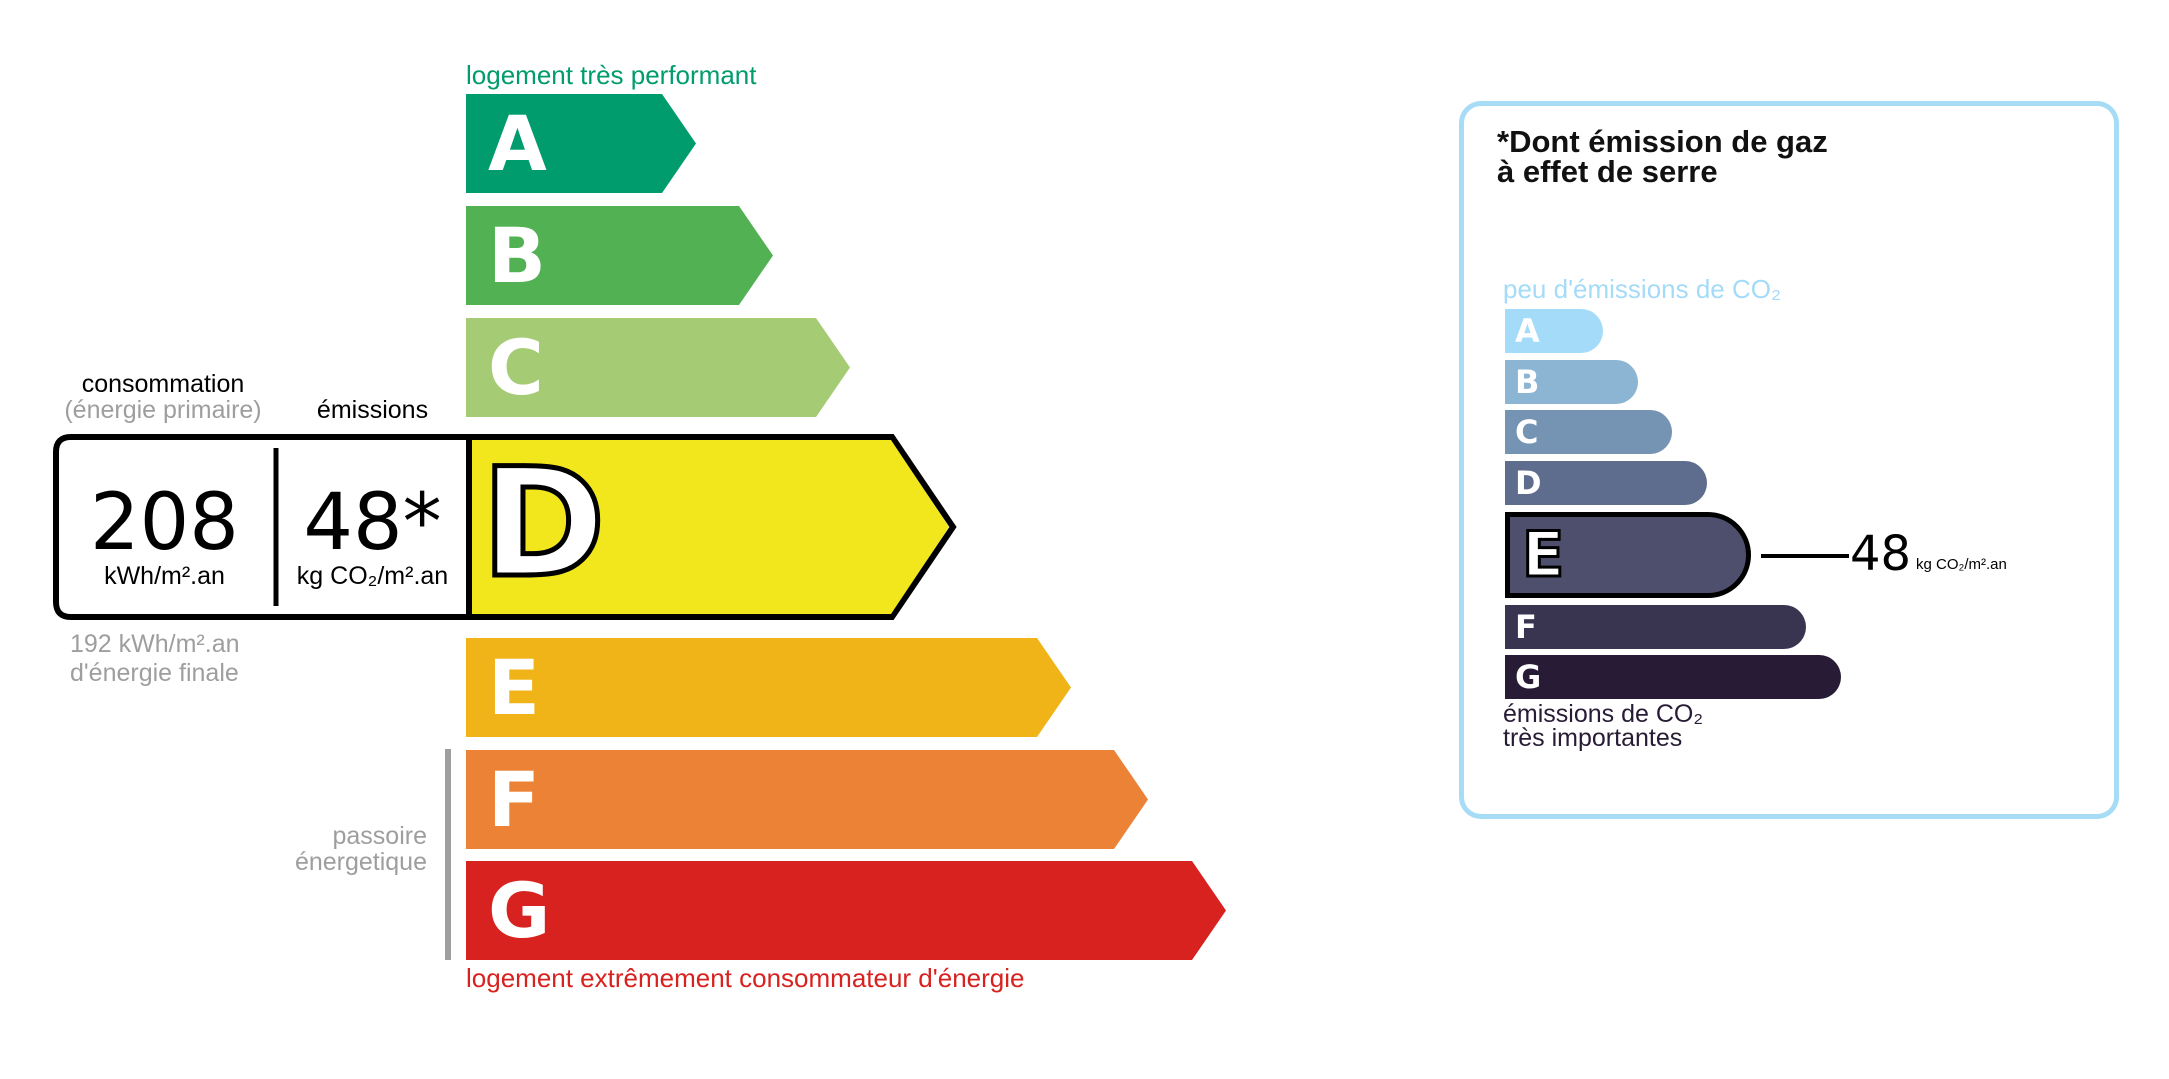  What do you see at coordinates (163, 410) in the screenshot?
I see `consumption-sublabel: (énergie primaire)` at bounding box center [163, 410].